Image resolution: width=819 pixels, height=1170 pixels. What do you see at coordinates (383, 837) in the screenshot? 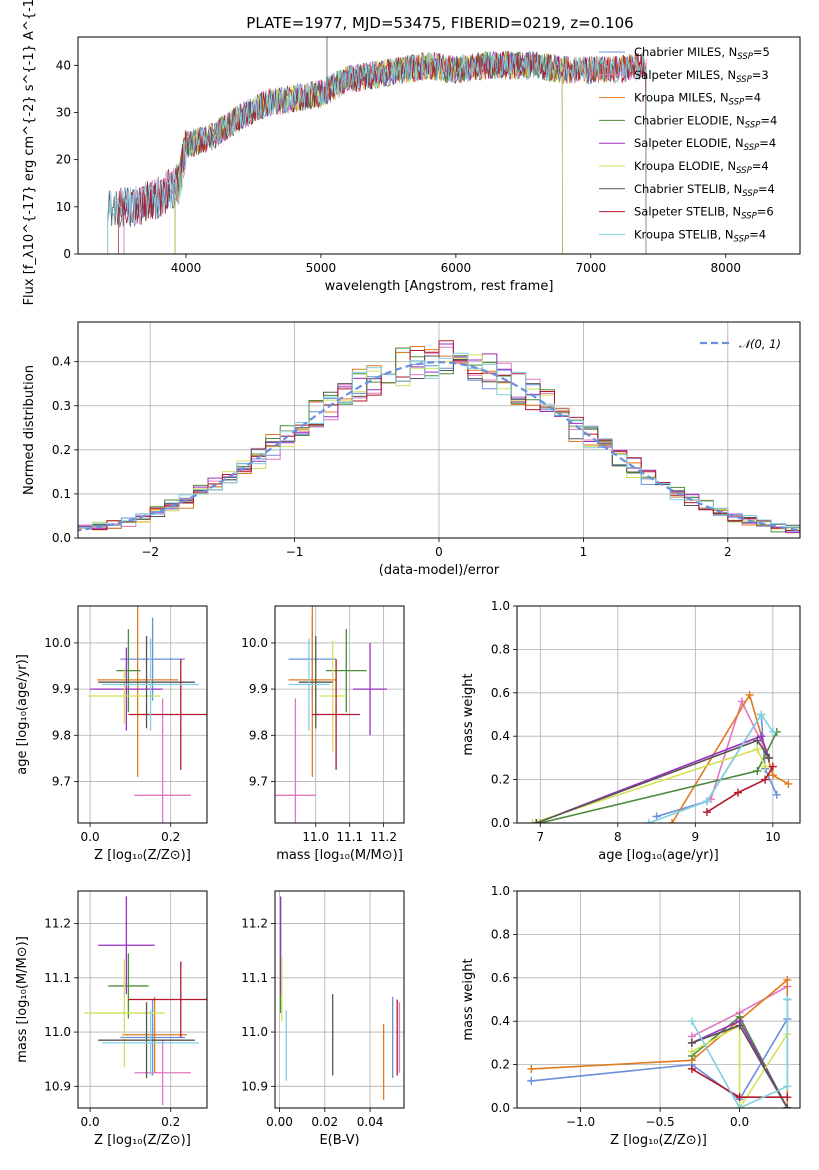
I see `x-tick-label: 11.2` at bounding box center [383, 837].